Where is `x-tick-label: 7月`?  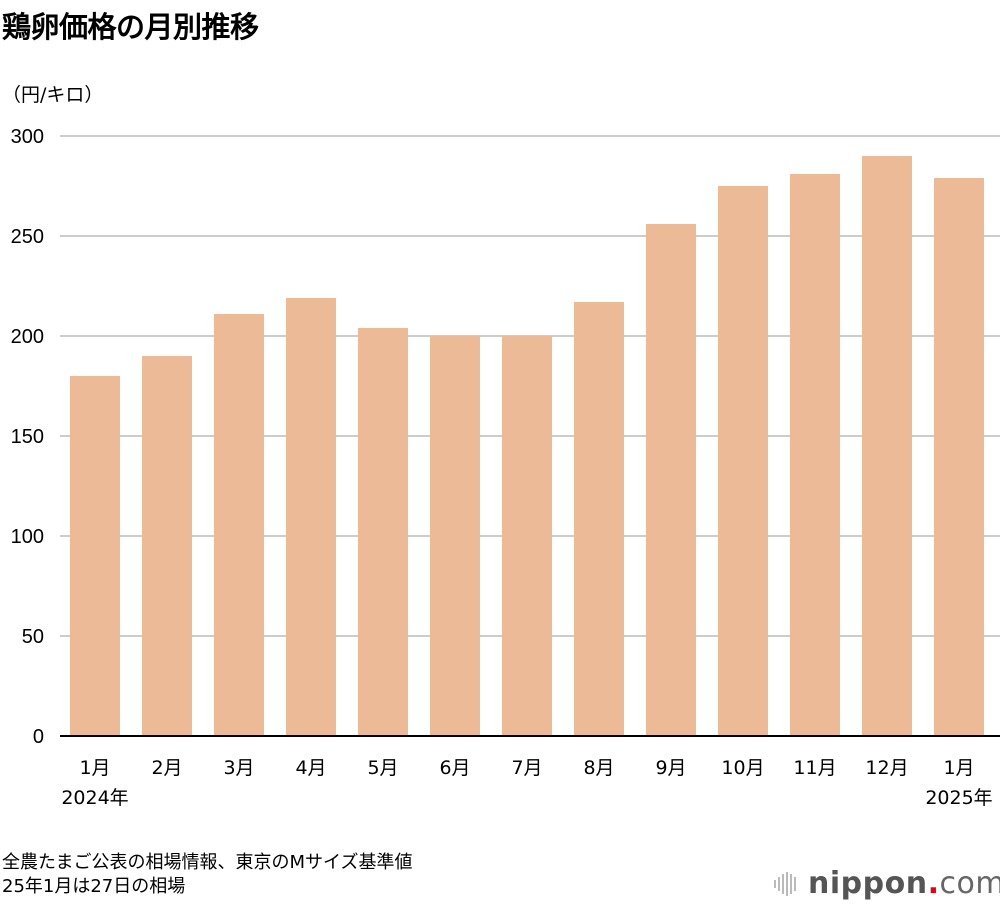 x-tick-label: 7月 is located at coordinates (526, 768).